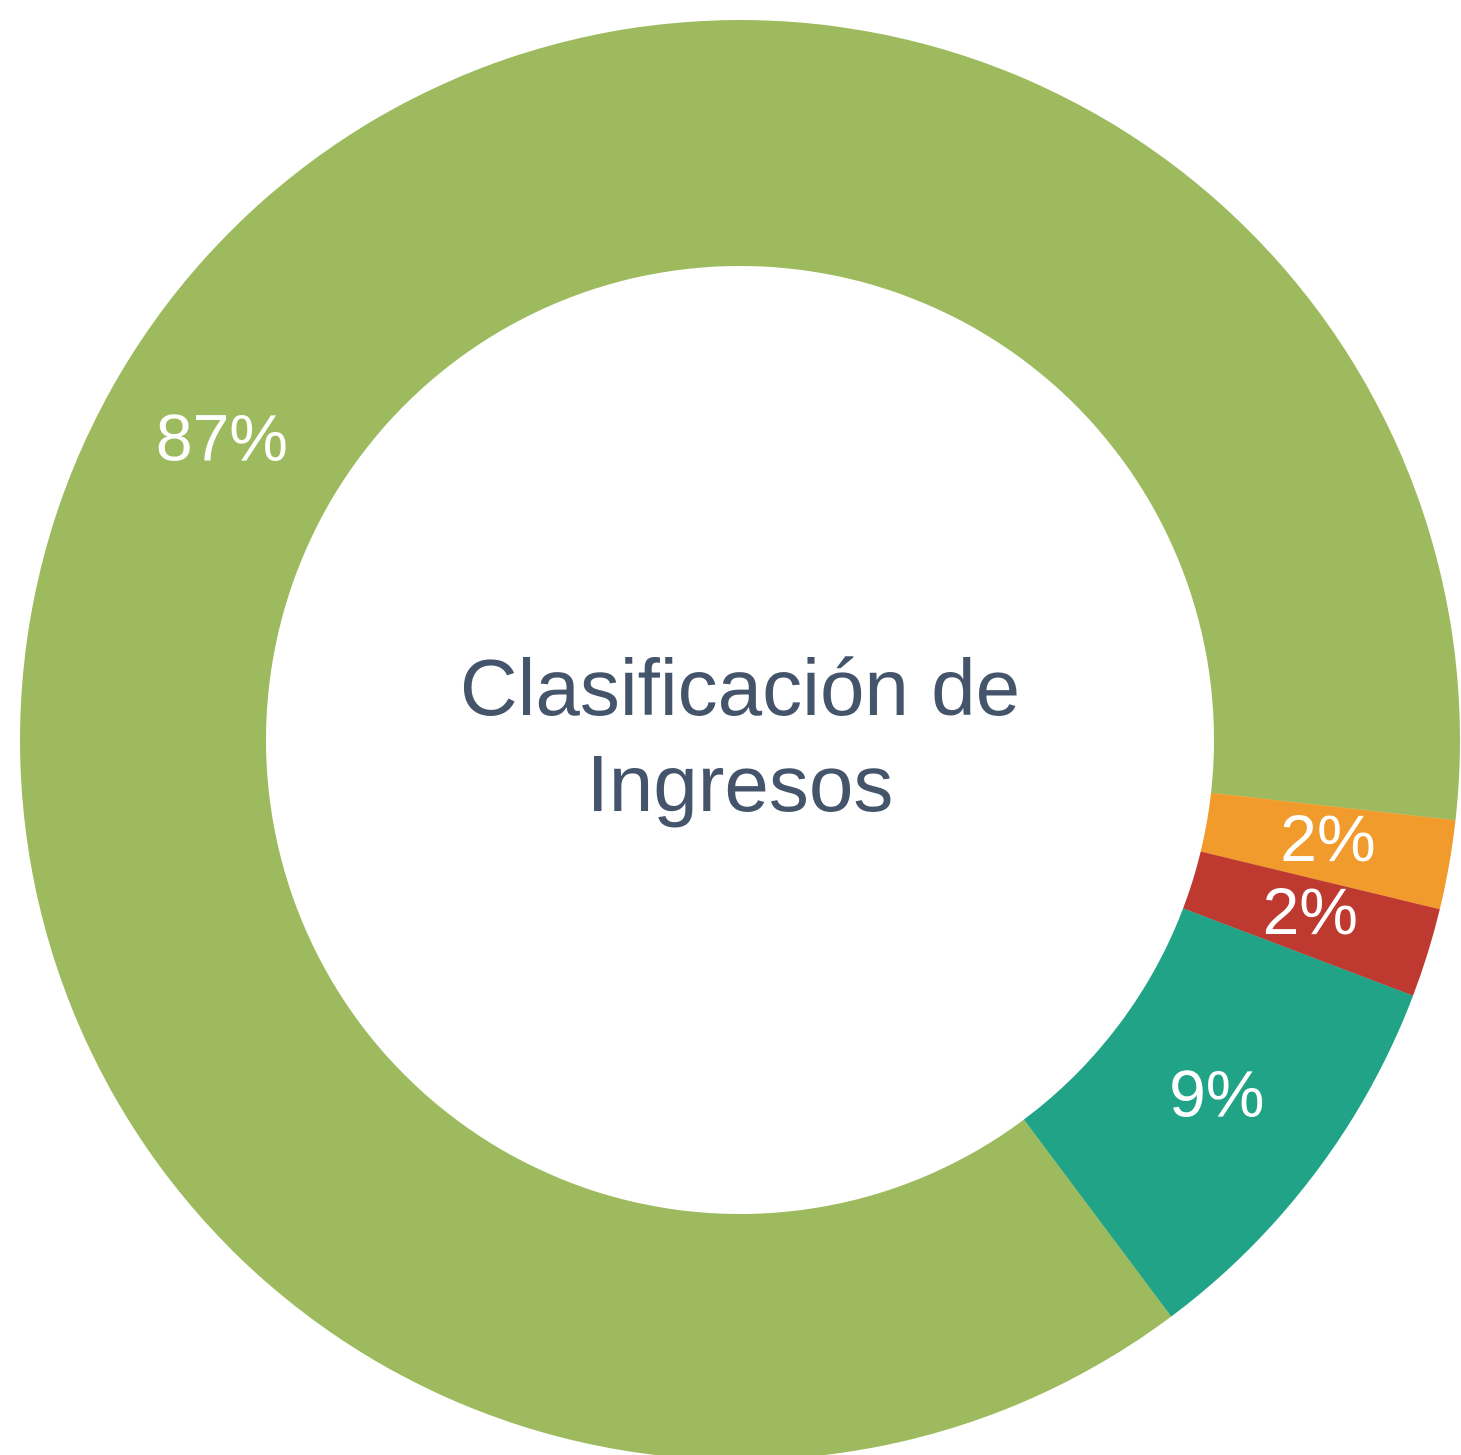  What do you see at coordinates (222, 438) in the screenshot?
I see `value-label: 87%` at bounding box center [222, 438].